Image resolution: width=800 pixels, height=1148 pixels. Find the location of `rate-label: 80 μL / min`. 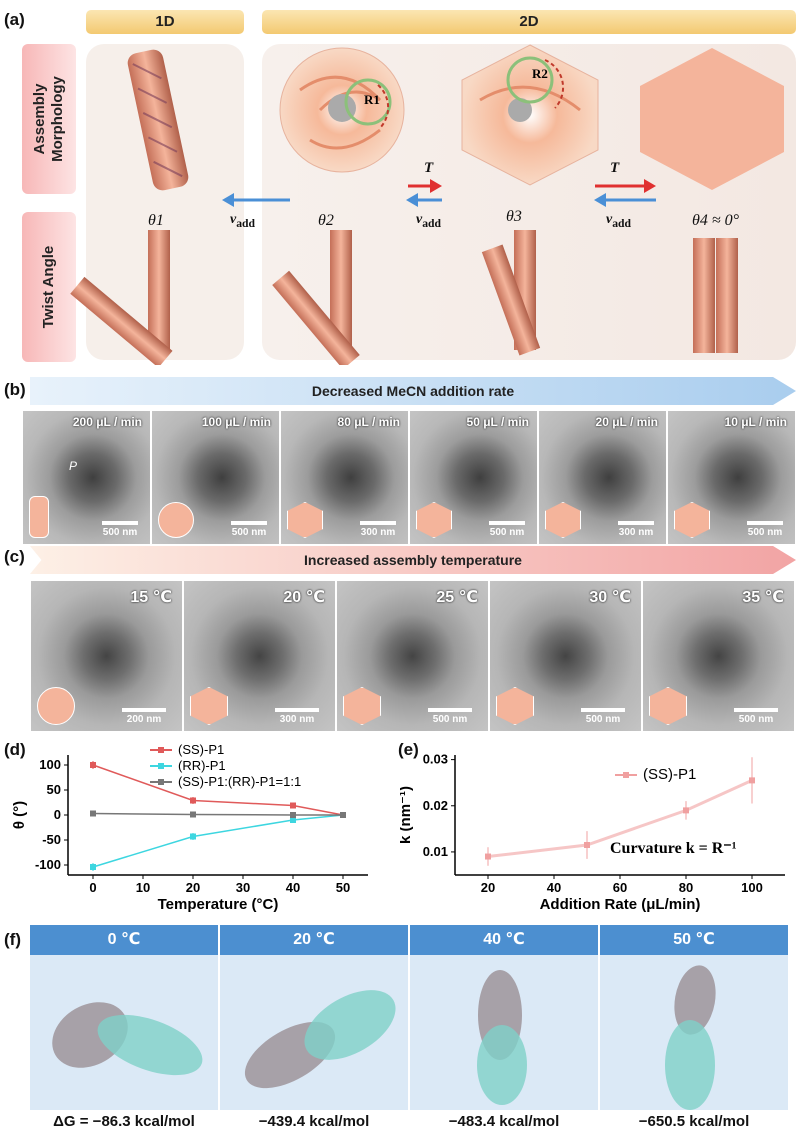

rate-label: 80 μL / min is located at coordinates (368, 422).